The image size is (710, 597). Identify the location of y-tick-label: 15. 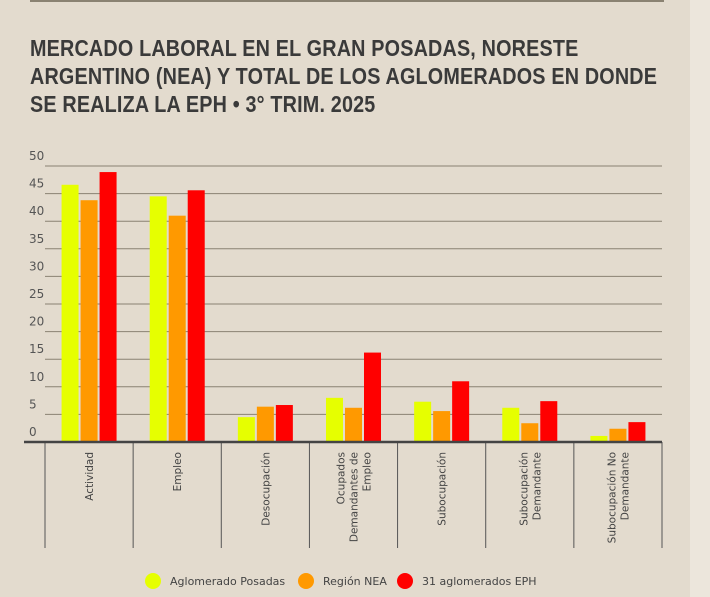
(36, 349).